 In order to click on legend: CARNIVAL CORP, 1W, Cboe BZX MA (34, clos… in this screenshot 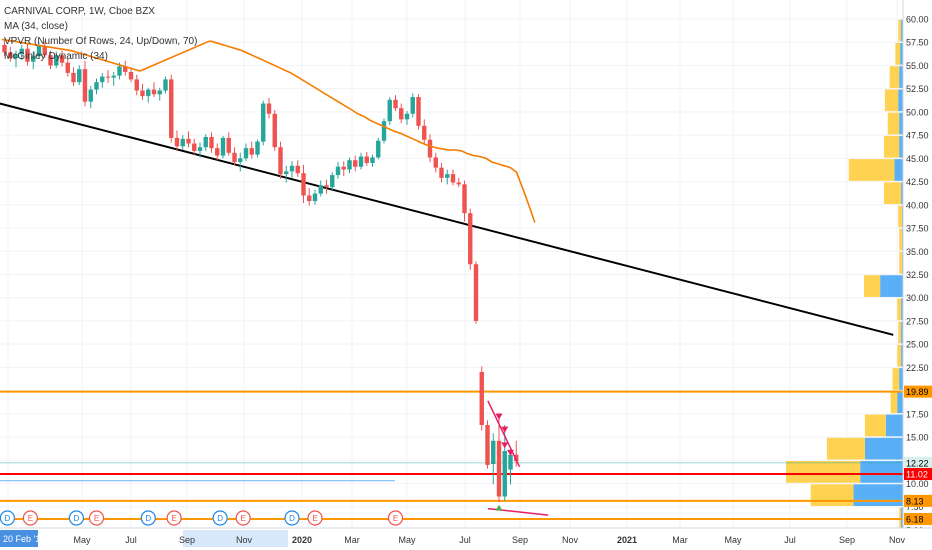, I will do `click(100, 34)`.